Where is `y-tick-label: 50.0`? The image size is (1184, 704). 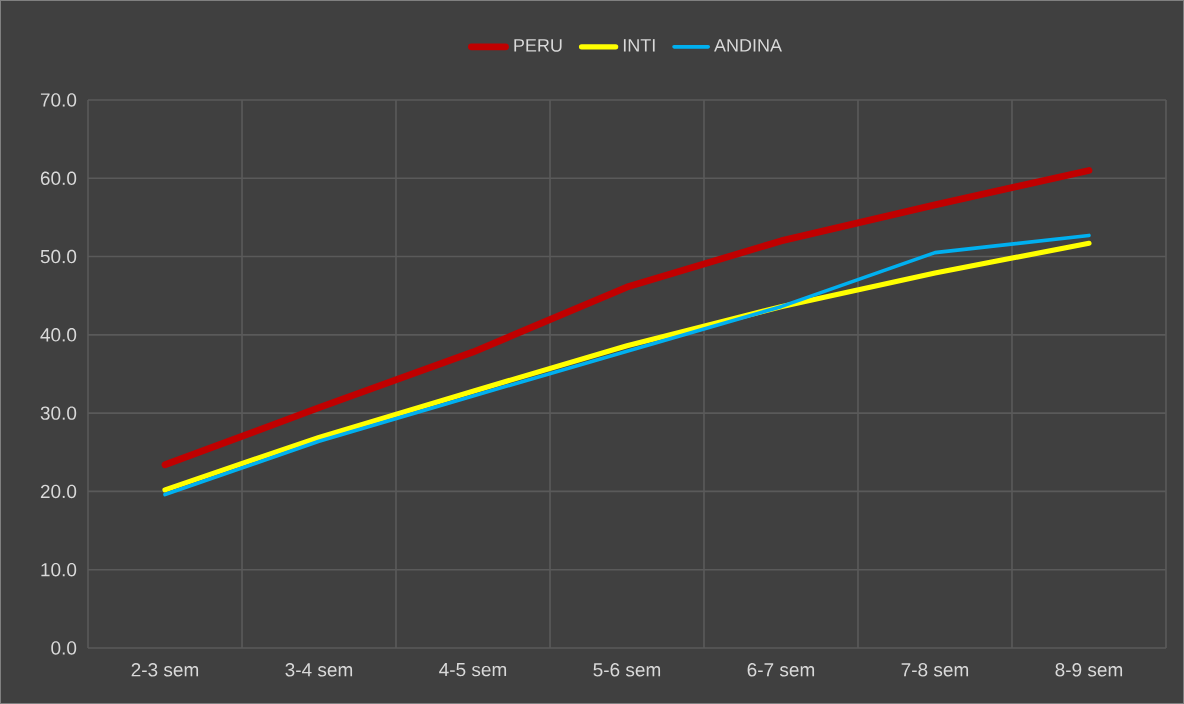
y-tick-label: 50.0 is located at coordinates (58, 256).